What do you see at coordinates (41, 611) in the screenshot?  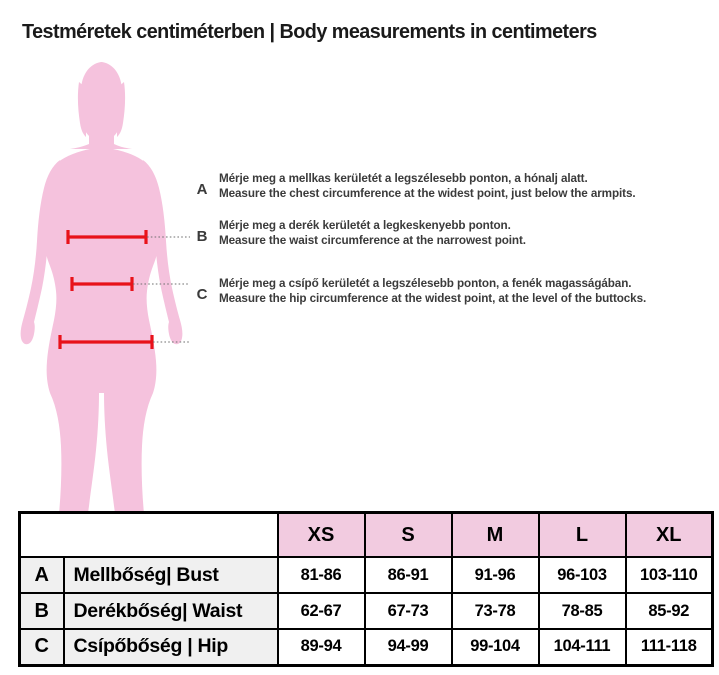 I see `row-letter-b: B` at bounding box center [41, 611].